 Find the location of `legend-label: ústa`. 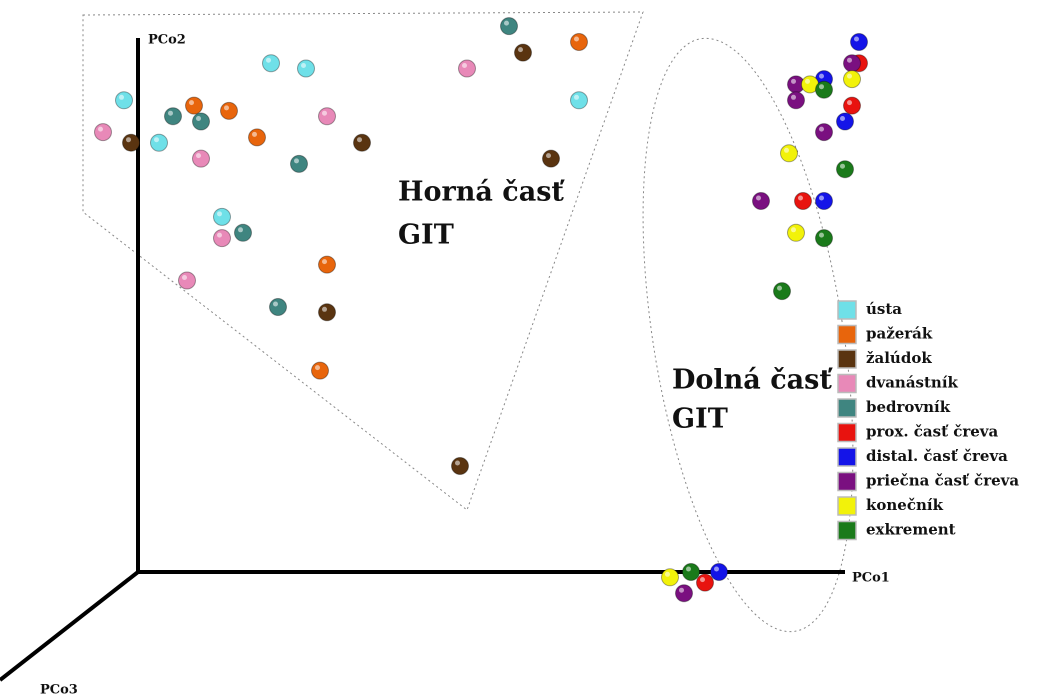

legend-label: ústa is located at coordinates (884, 309).